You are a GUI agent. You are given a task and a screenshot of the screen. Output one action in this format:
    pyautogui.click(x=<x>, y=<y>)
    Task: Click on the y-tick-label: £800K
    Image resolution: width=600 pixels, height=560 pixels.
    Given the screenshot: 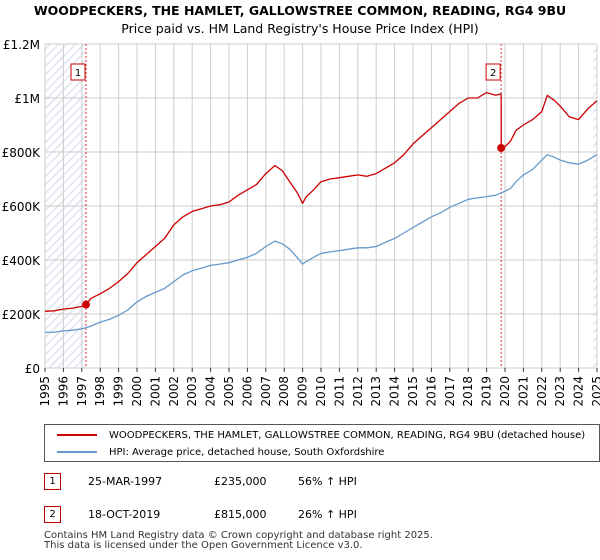 What is the action you would take?
    pyautogui.click(x=22, y=153)
    